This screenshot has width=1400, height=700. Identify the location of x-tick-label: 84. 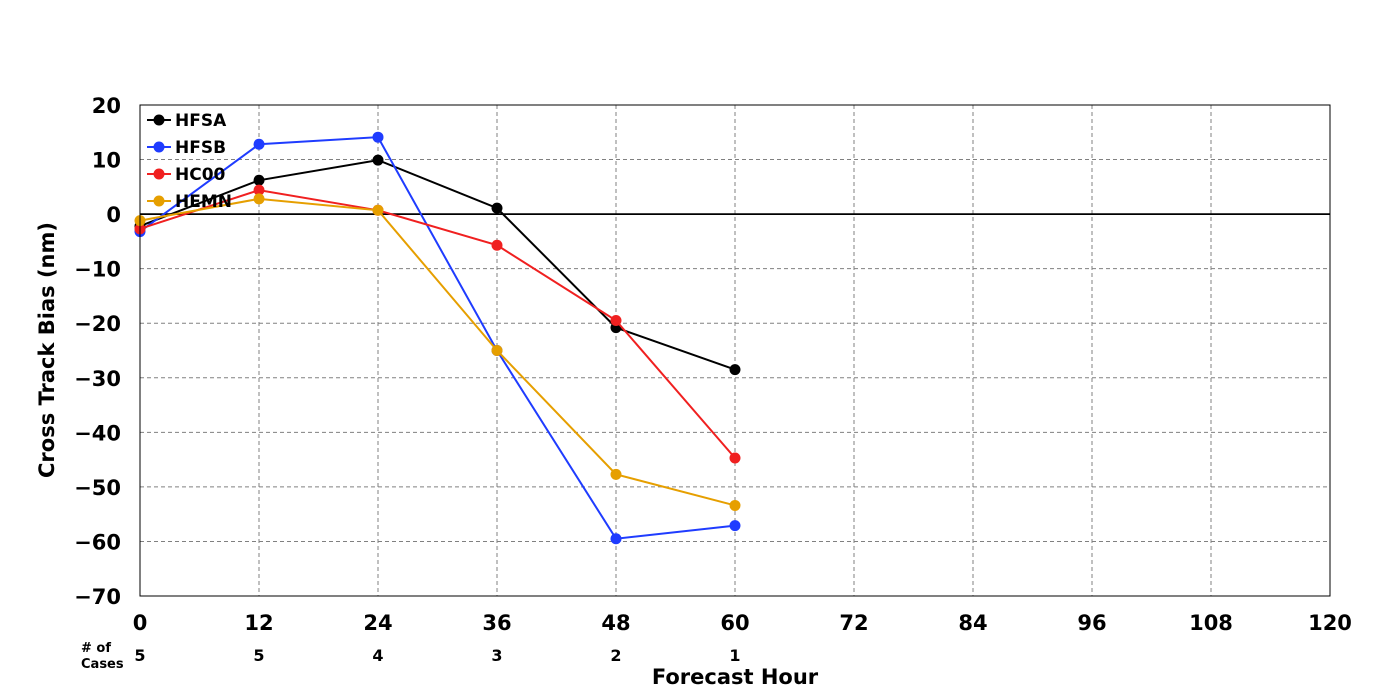
(972, 623).